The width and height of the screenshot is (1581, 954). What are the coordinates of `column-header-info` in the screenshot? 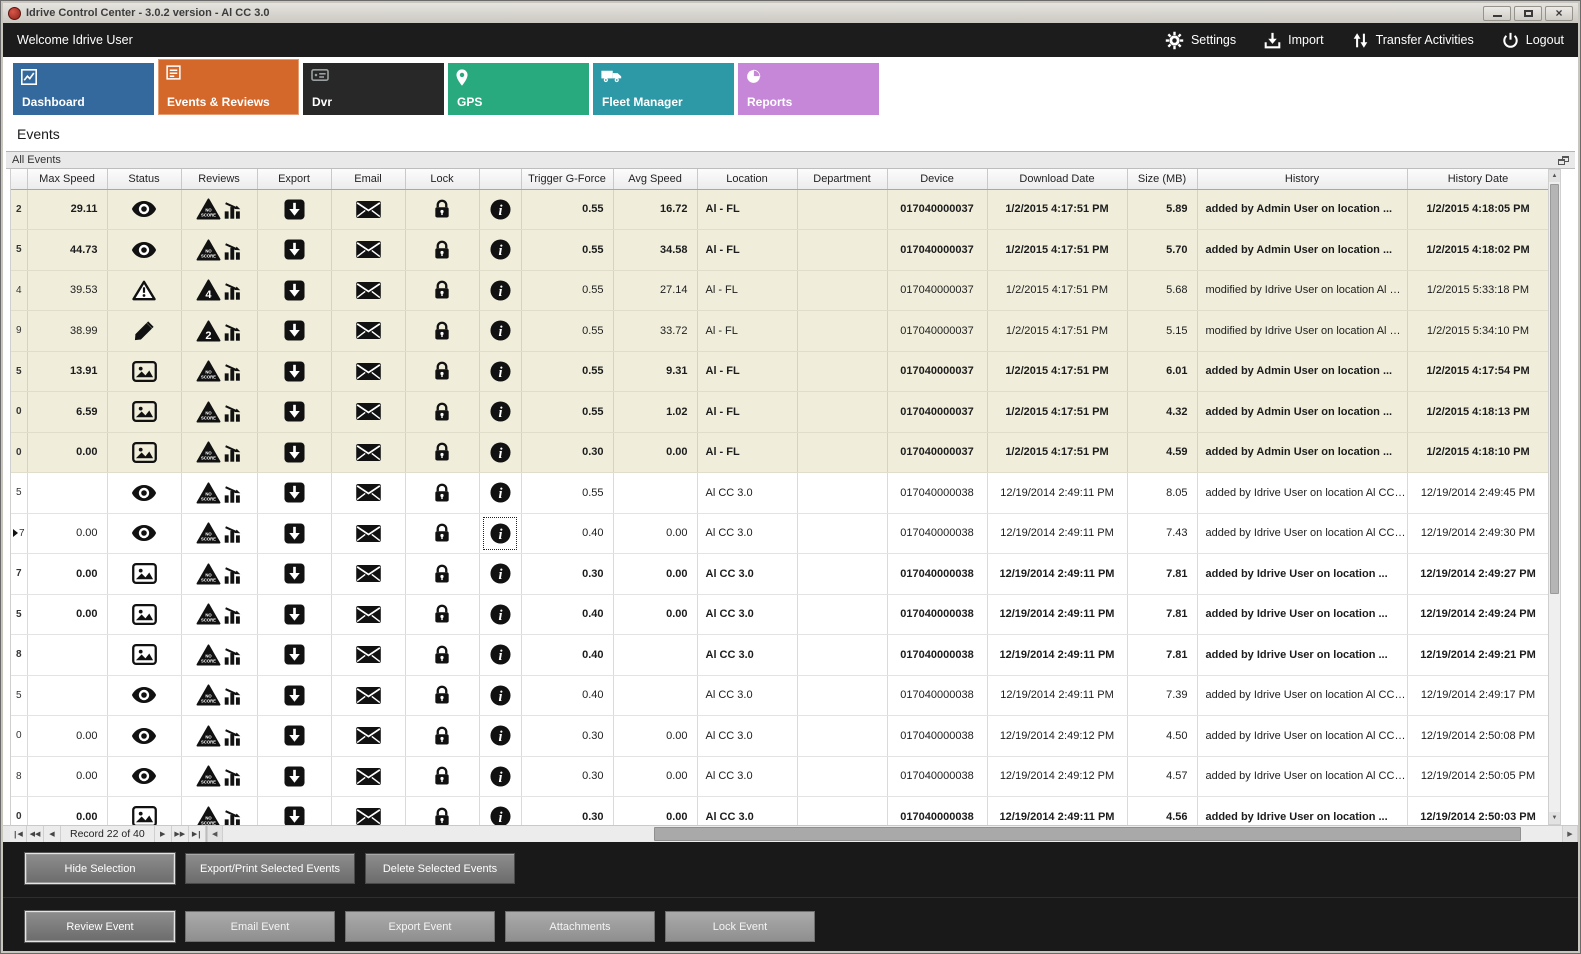 It's located at (500, 179).